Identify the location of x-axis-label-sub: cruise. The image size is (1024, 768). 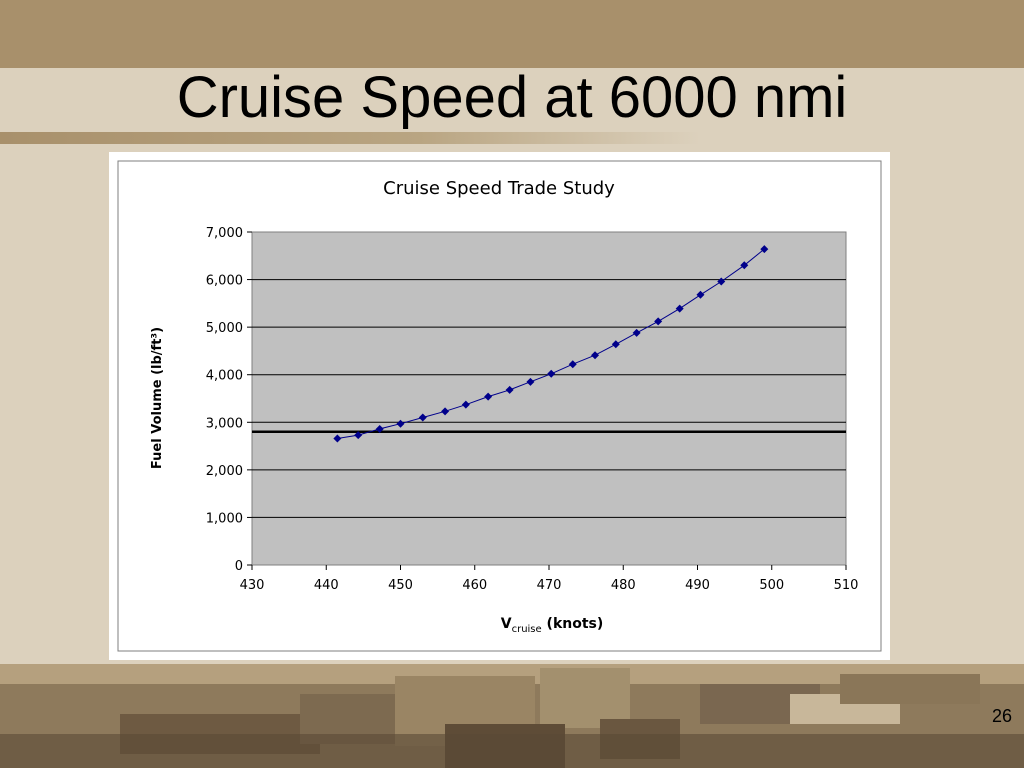
(527, 629).